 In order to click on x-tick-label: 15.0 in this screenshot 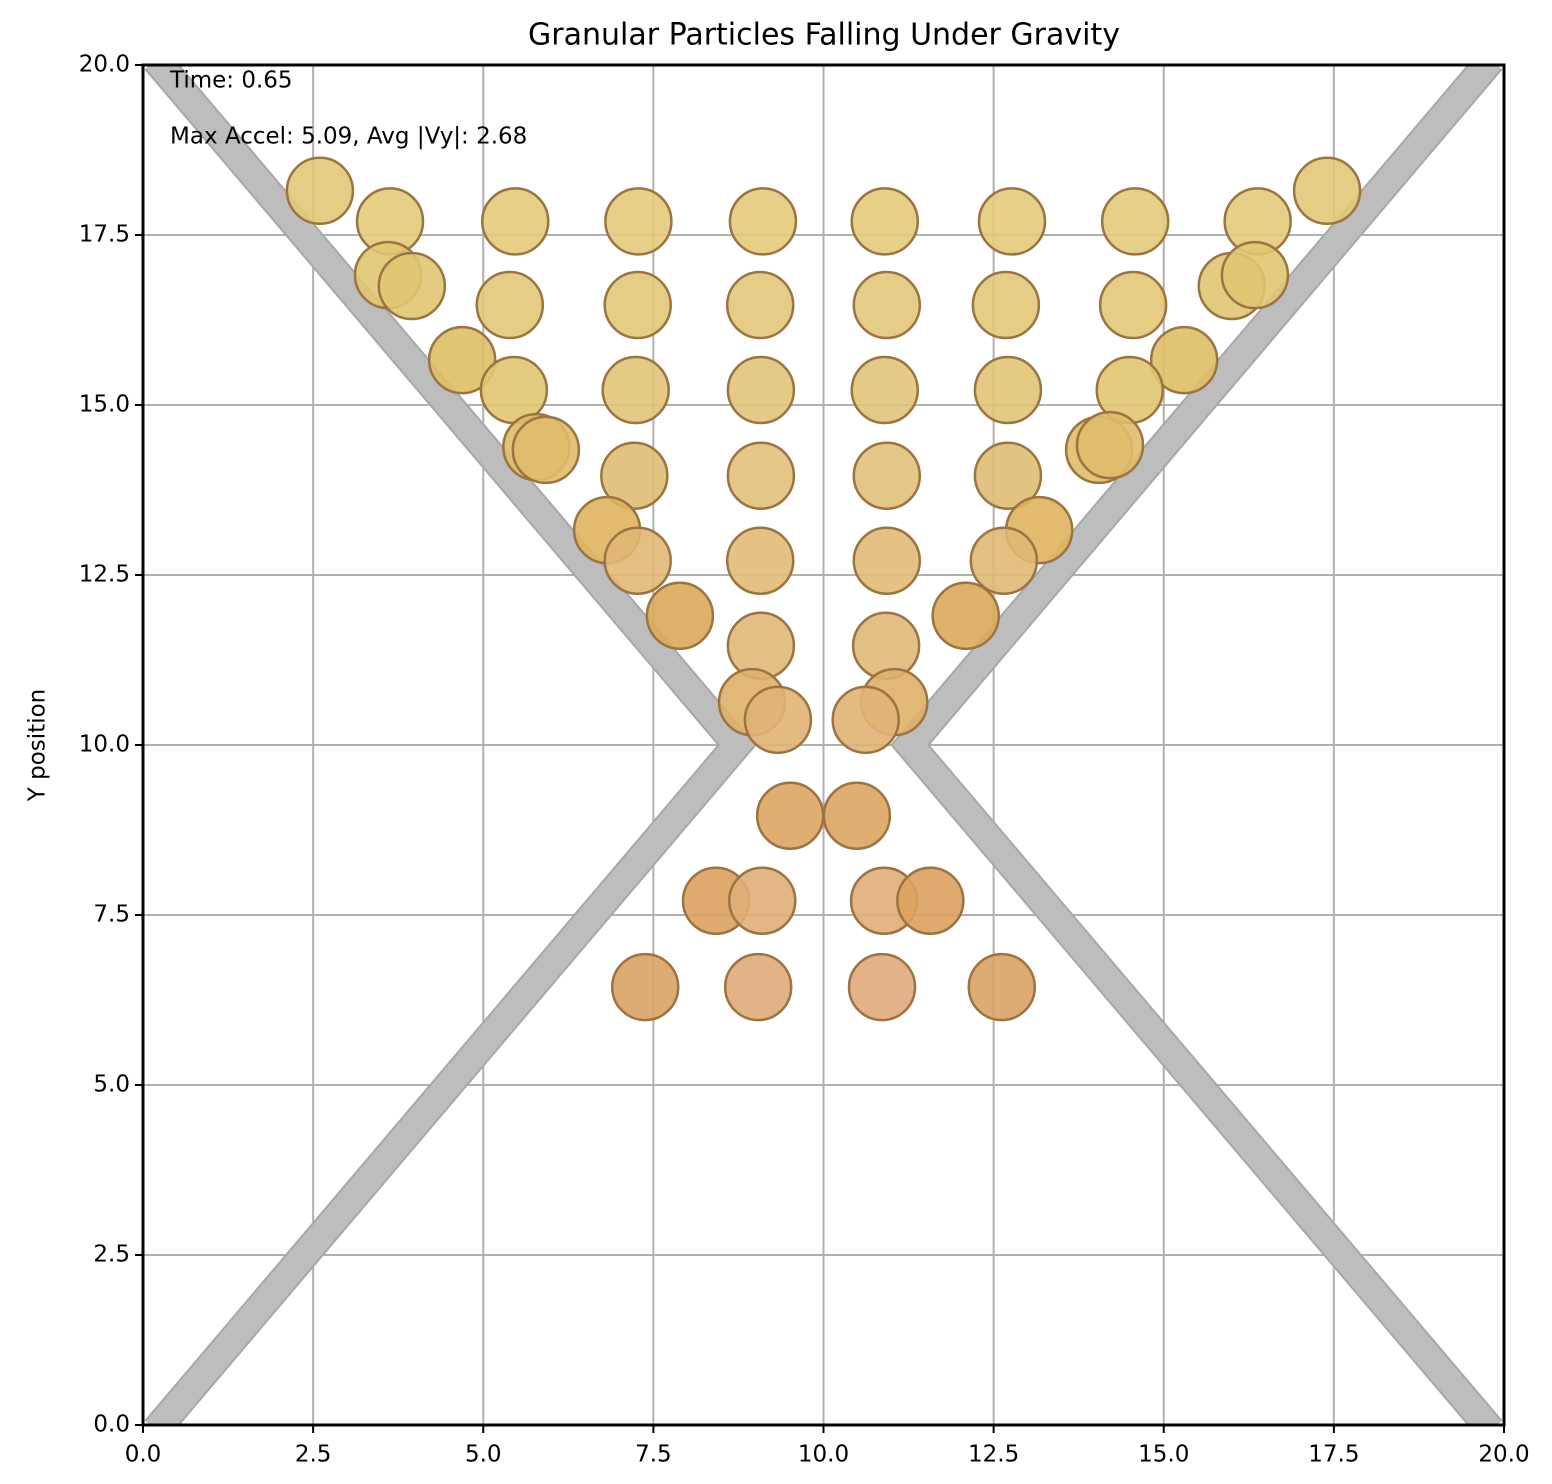, I will do `click(1163, 1455)`.